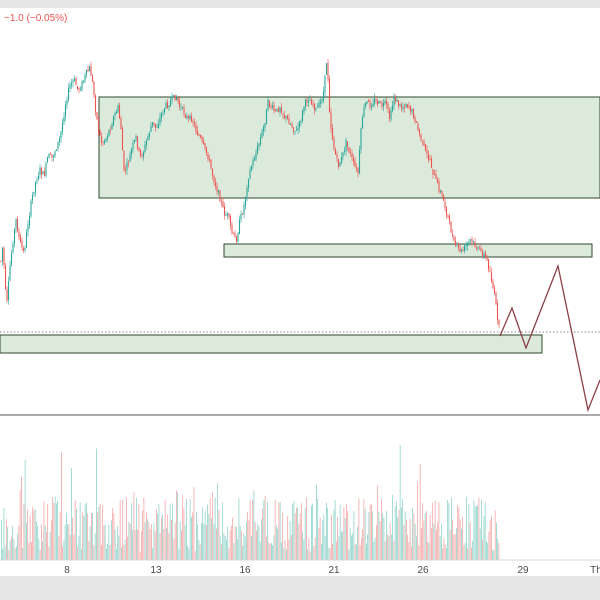 The image size is (600, 600). I want to click on x-tick-label: Th, so click(595, 570).